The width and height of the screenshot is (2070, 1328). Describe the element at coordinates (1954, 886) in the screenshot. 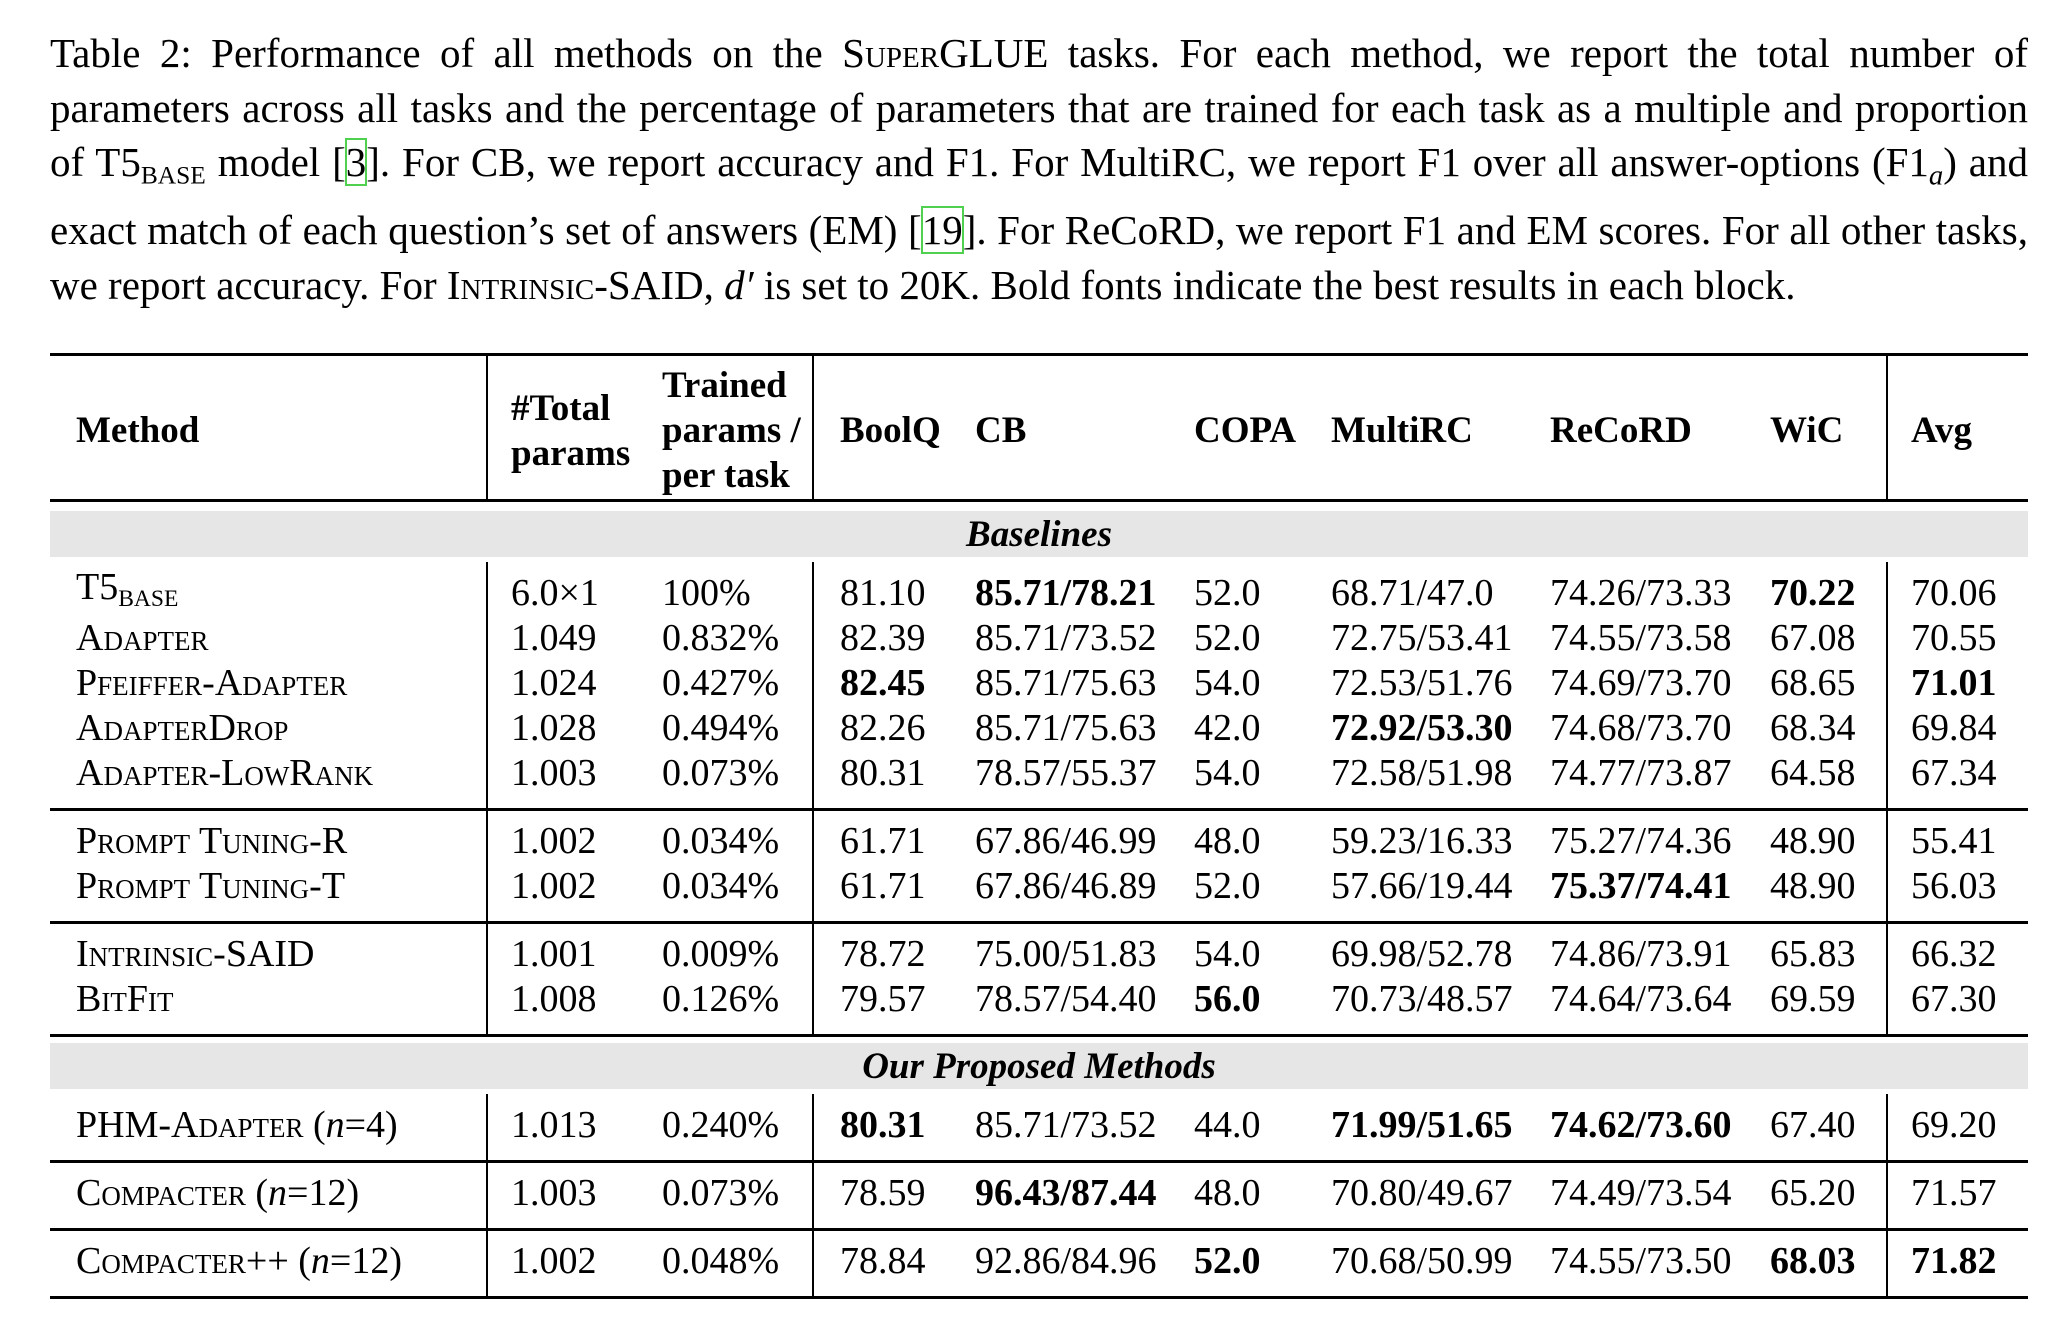

I see `table-cell: 56.03` at that location.